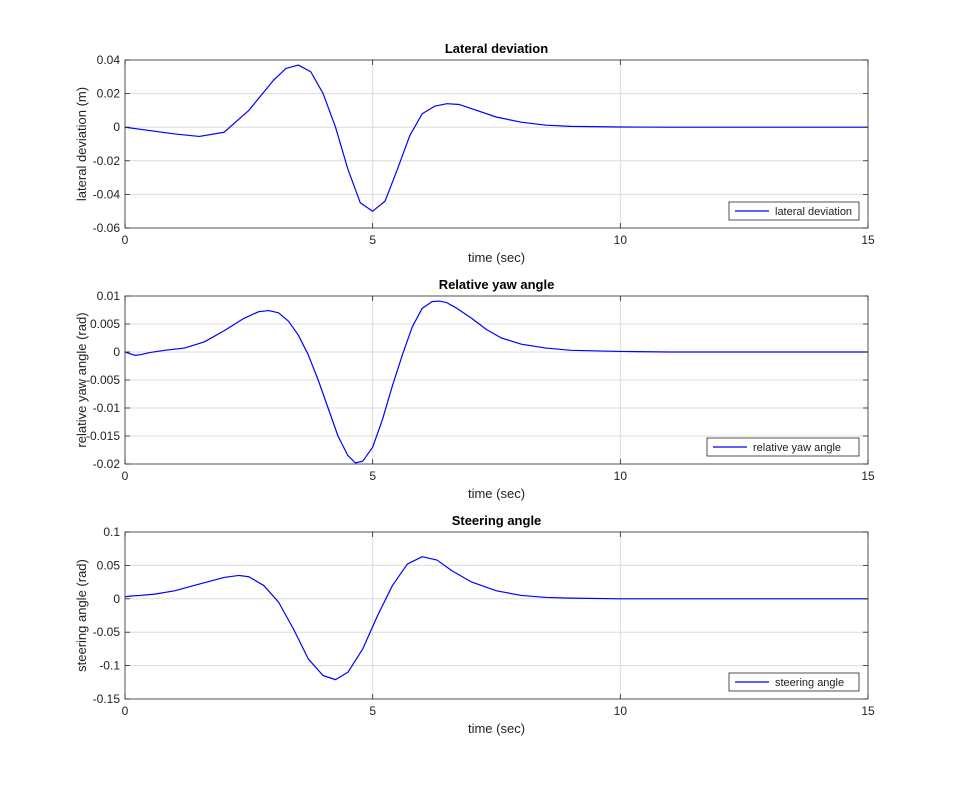 Image resolution: width=960 pixels, height=787 pixels. Describe the element at coordinates (107, 408) in the screenshot. I see `y-tick-label: -0.01` at that location.